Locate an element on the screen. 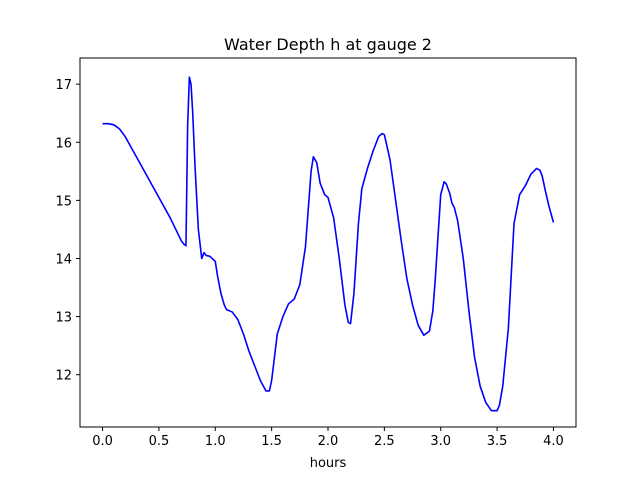  y-tick-label: 13 is located at coordinates (63, 318).